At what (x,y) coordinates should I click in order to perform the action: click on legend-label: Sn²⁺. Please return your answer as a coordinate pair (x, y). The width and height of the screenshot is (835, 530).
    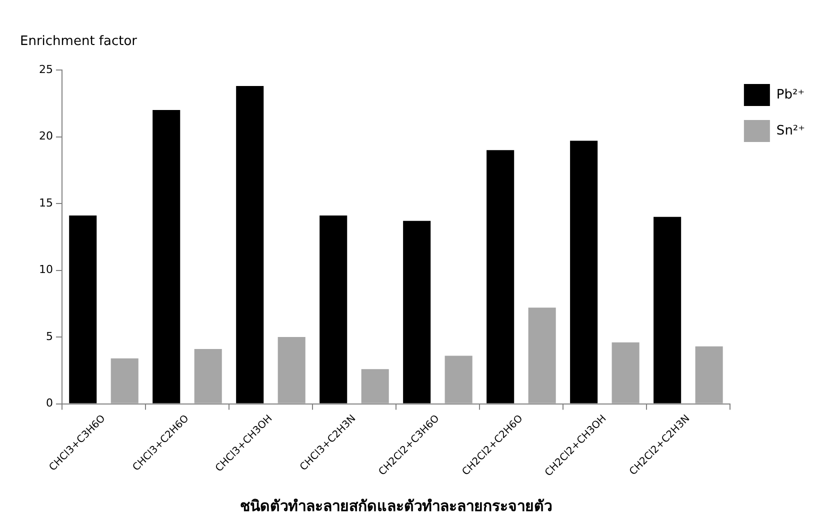
    Looking at the image, I should click on (791, 130).